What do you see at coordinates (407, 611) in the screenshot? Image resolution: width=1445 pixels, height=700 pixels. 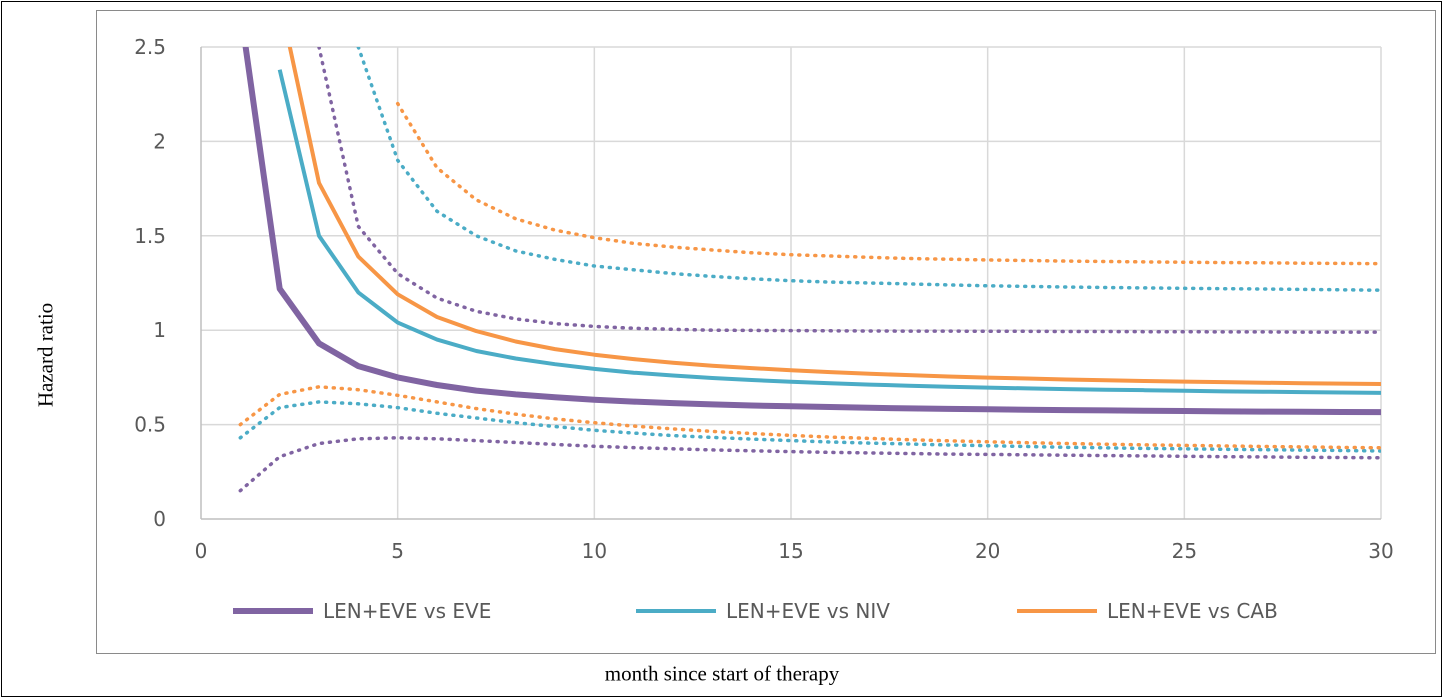 I see `legend-label-len-eve-vs-eve: LEN+EVE vs EVE` at bounding box center [407, 611].